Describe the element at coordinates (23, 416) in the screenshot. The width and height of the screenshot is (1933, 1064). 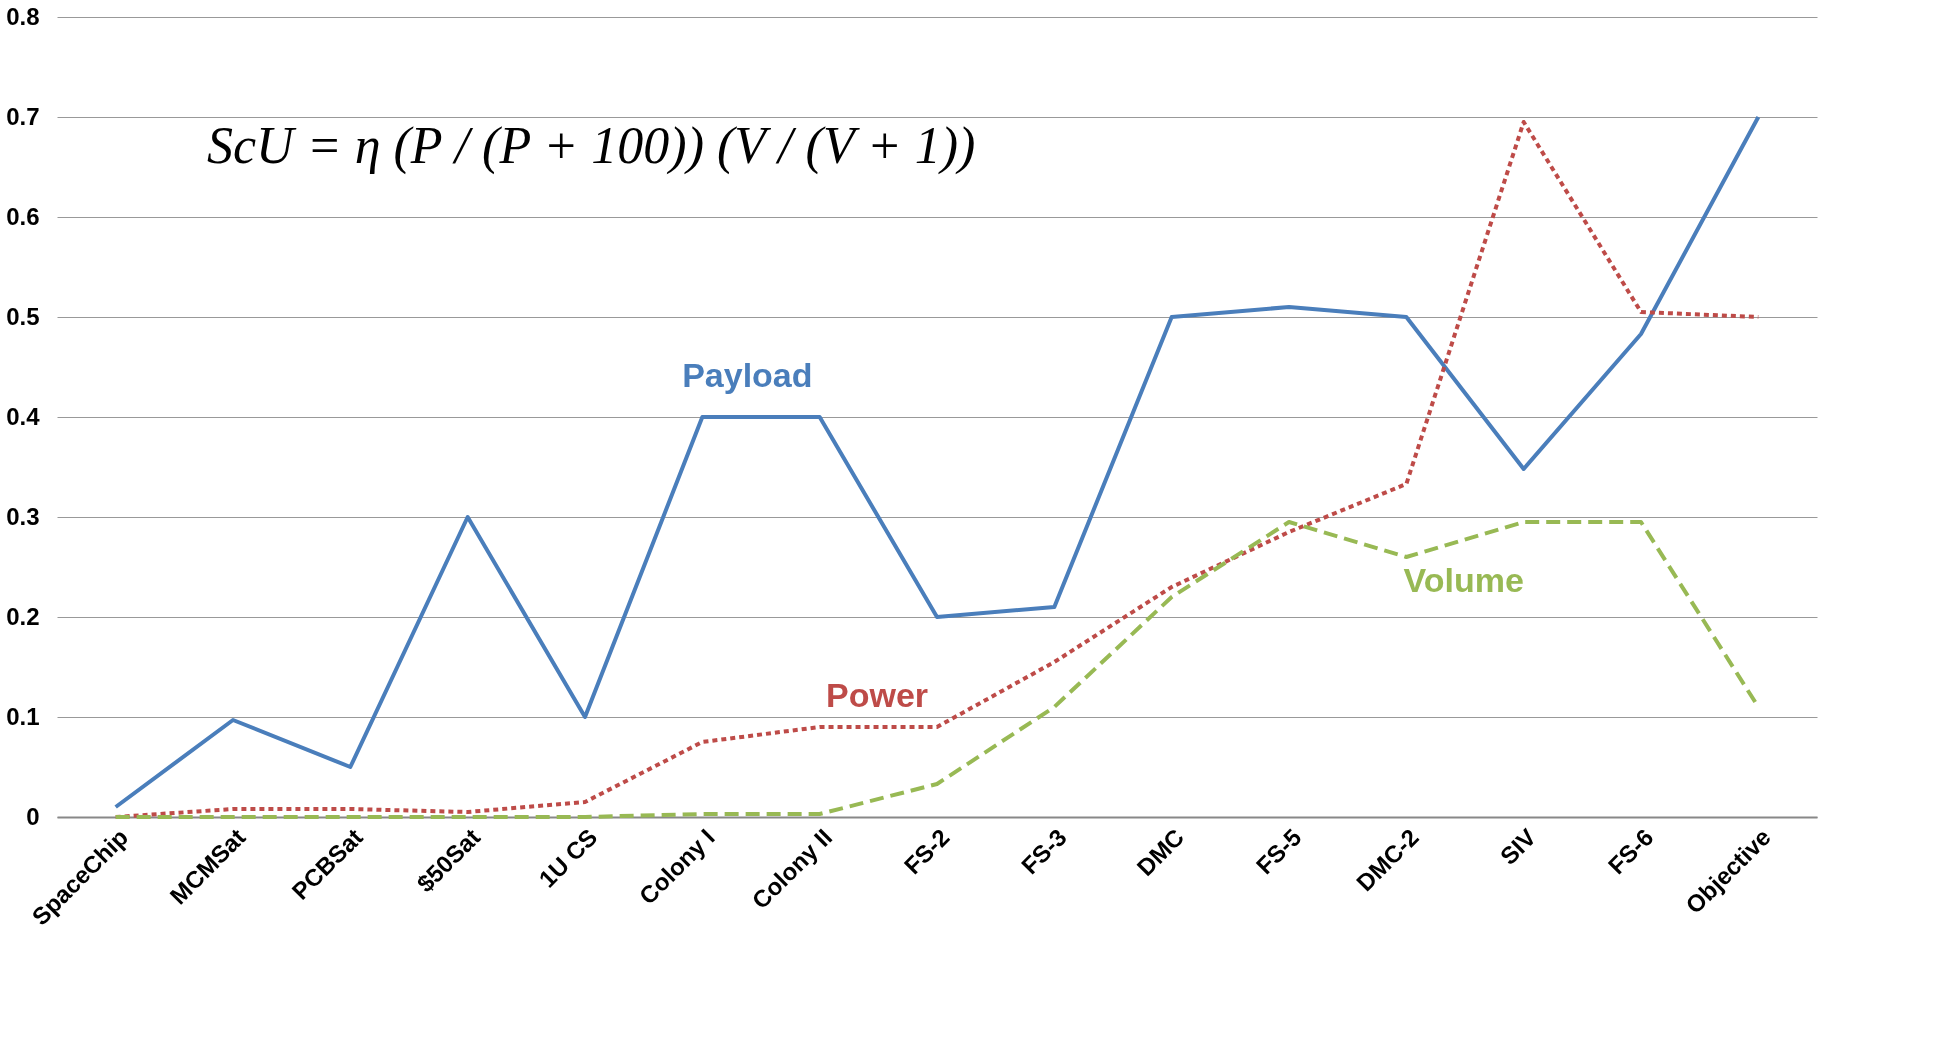
I see `y-tick-label: 0.4` at that location.